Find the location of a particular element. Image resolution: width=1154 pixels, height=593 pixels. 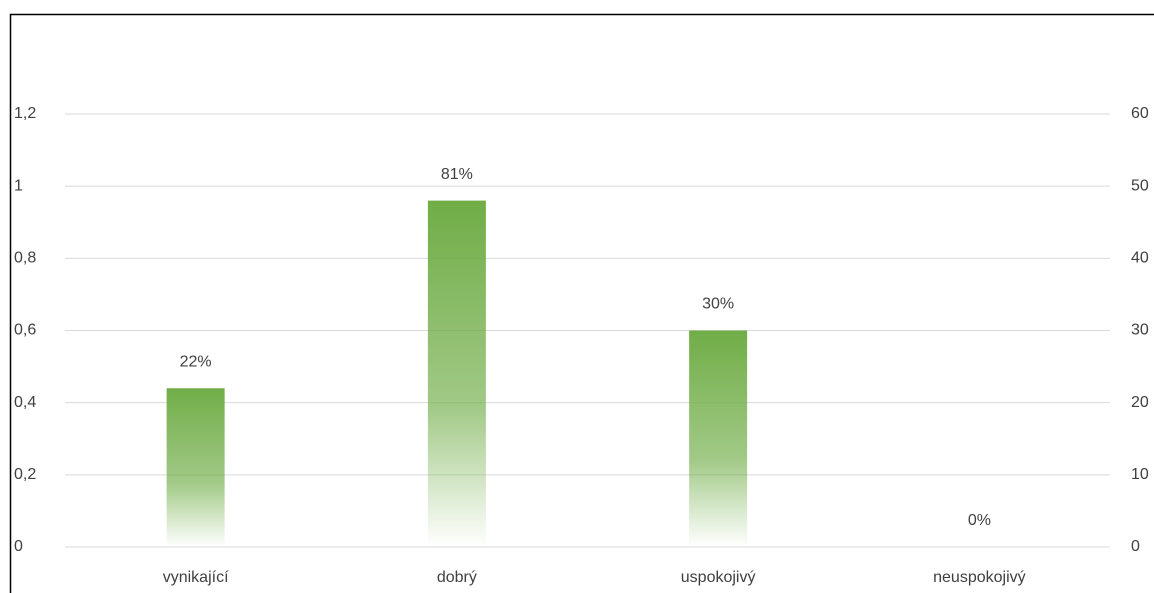

y2-tick-label: 10 is located at coordinates (1140, 474).